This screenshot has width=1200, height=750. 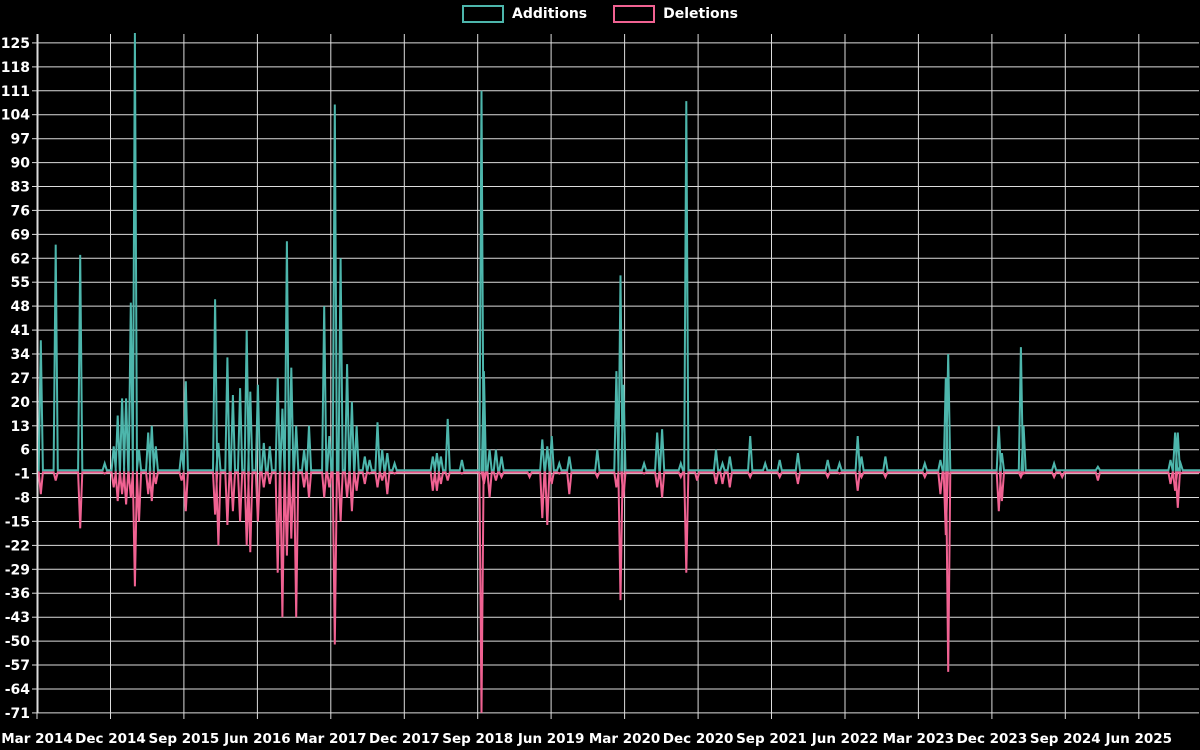 I want to click on svg-text: Sep 2021, so click(x=771, y=739).